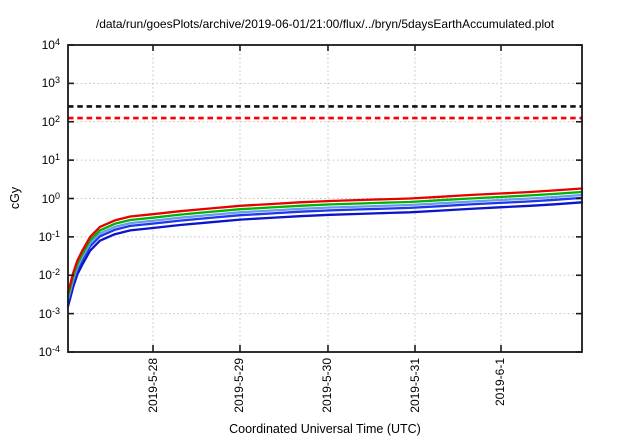  I want to click on y-tick-label: 10⁻², so click(49, 275).